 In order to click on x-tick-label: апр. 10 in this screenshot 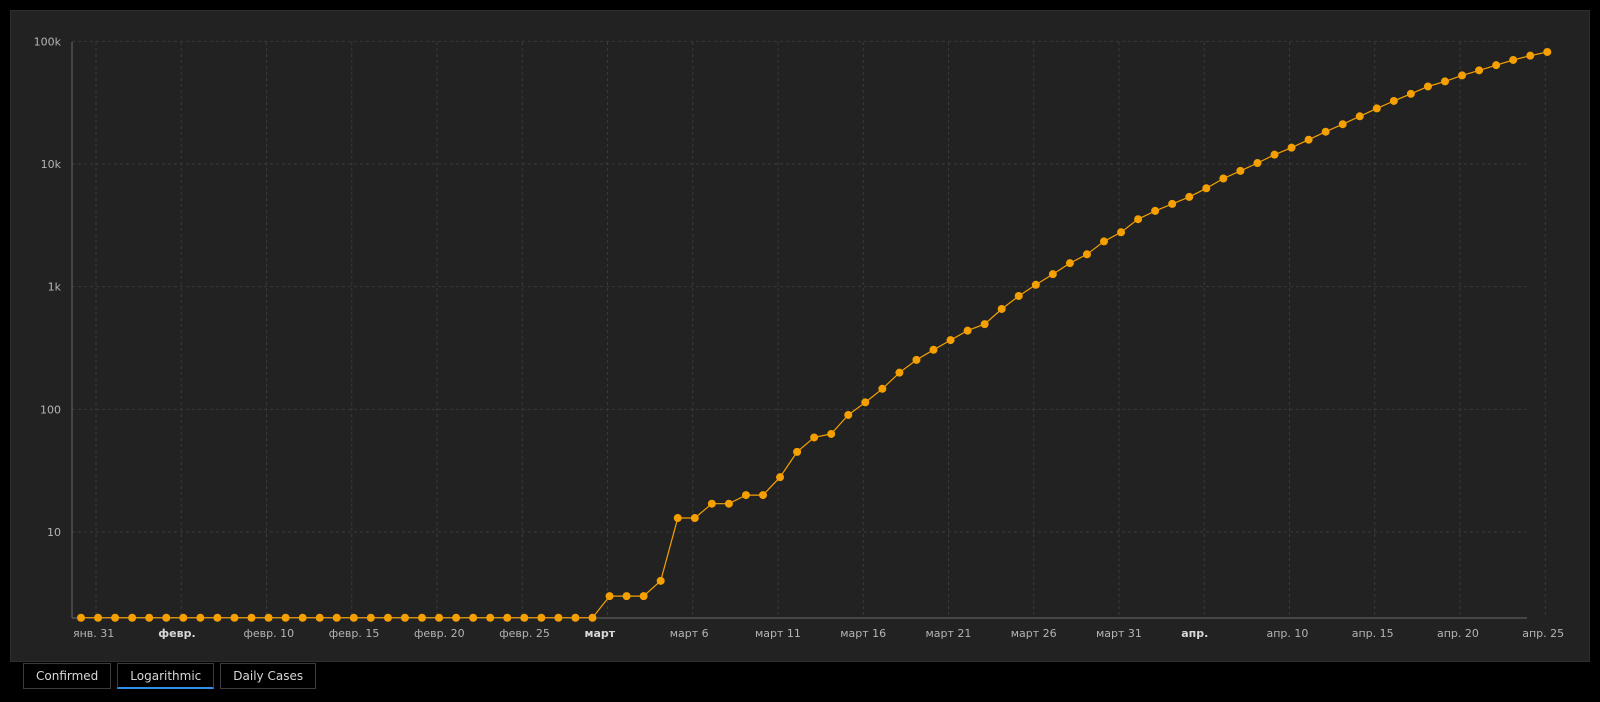, I will do `click(1288, 633)`.